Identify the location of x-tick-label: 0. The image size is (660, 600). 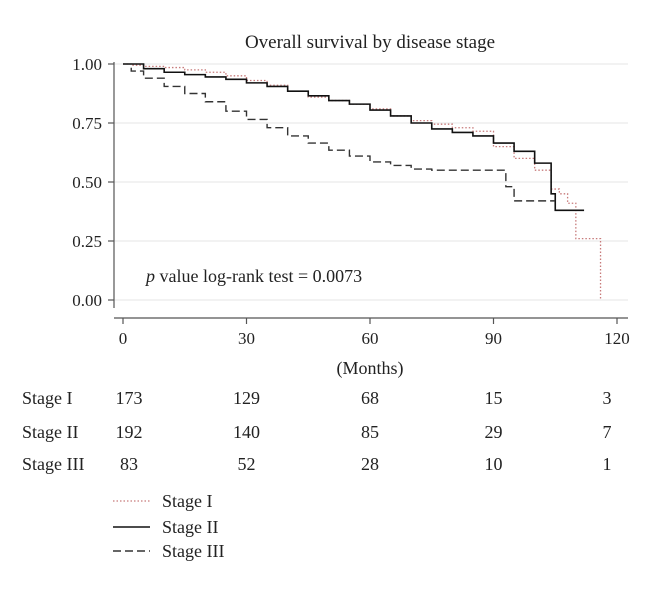
(123, 338).